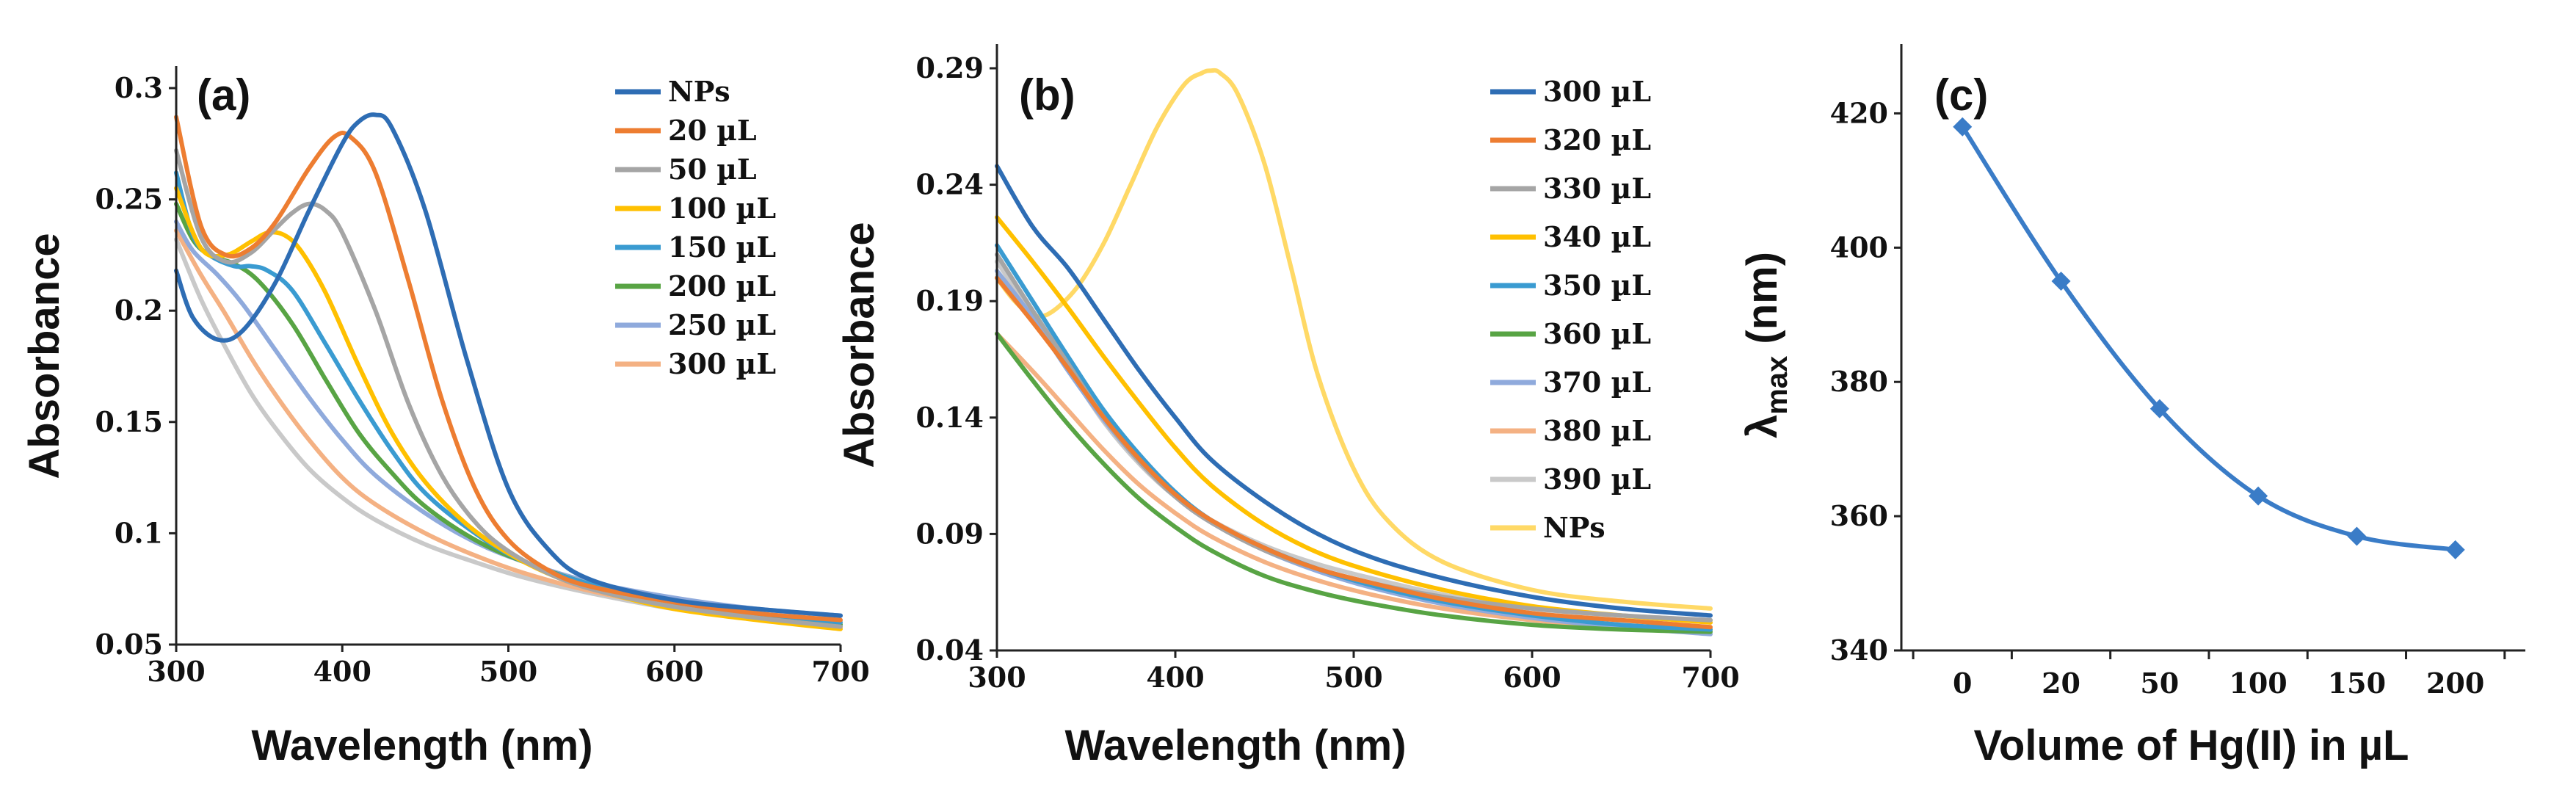 The width and height of the screenshot is (2576, 798). I want to click on a-legend-label: 200 µL, so click(722, 285).